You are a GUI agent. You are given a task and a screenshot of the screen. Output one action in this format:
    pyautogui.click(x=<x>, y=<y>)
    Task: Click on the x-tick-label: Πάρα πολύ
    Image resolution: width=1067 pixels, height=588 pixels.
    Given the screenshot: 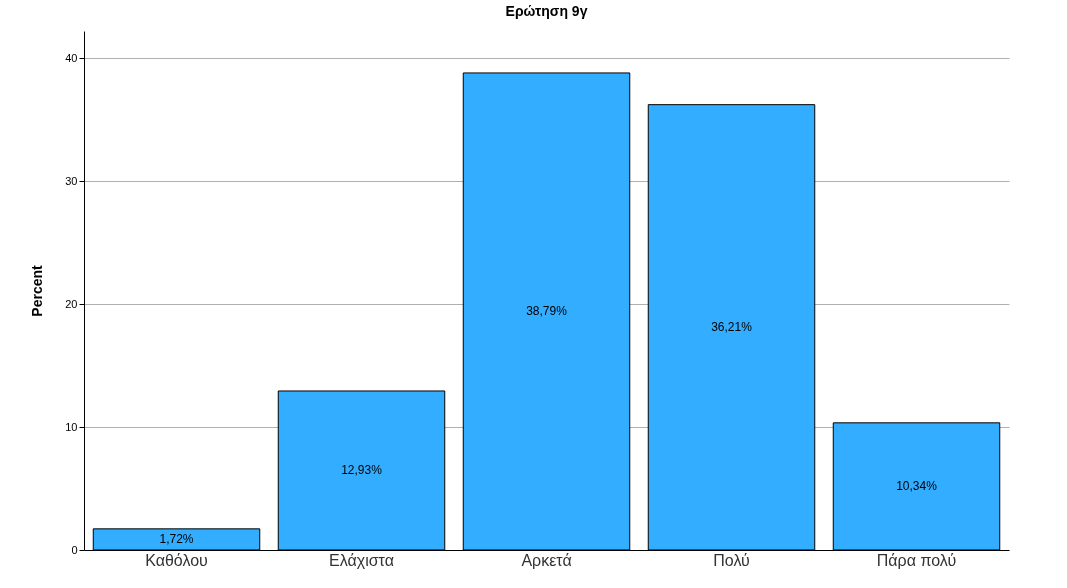 What is the action you would take?
    pyautogui.click(x=916, y=560)
    